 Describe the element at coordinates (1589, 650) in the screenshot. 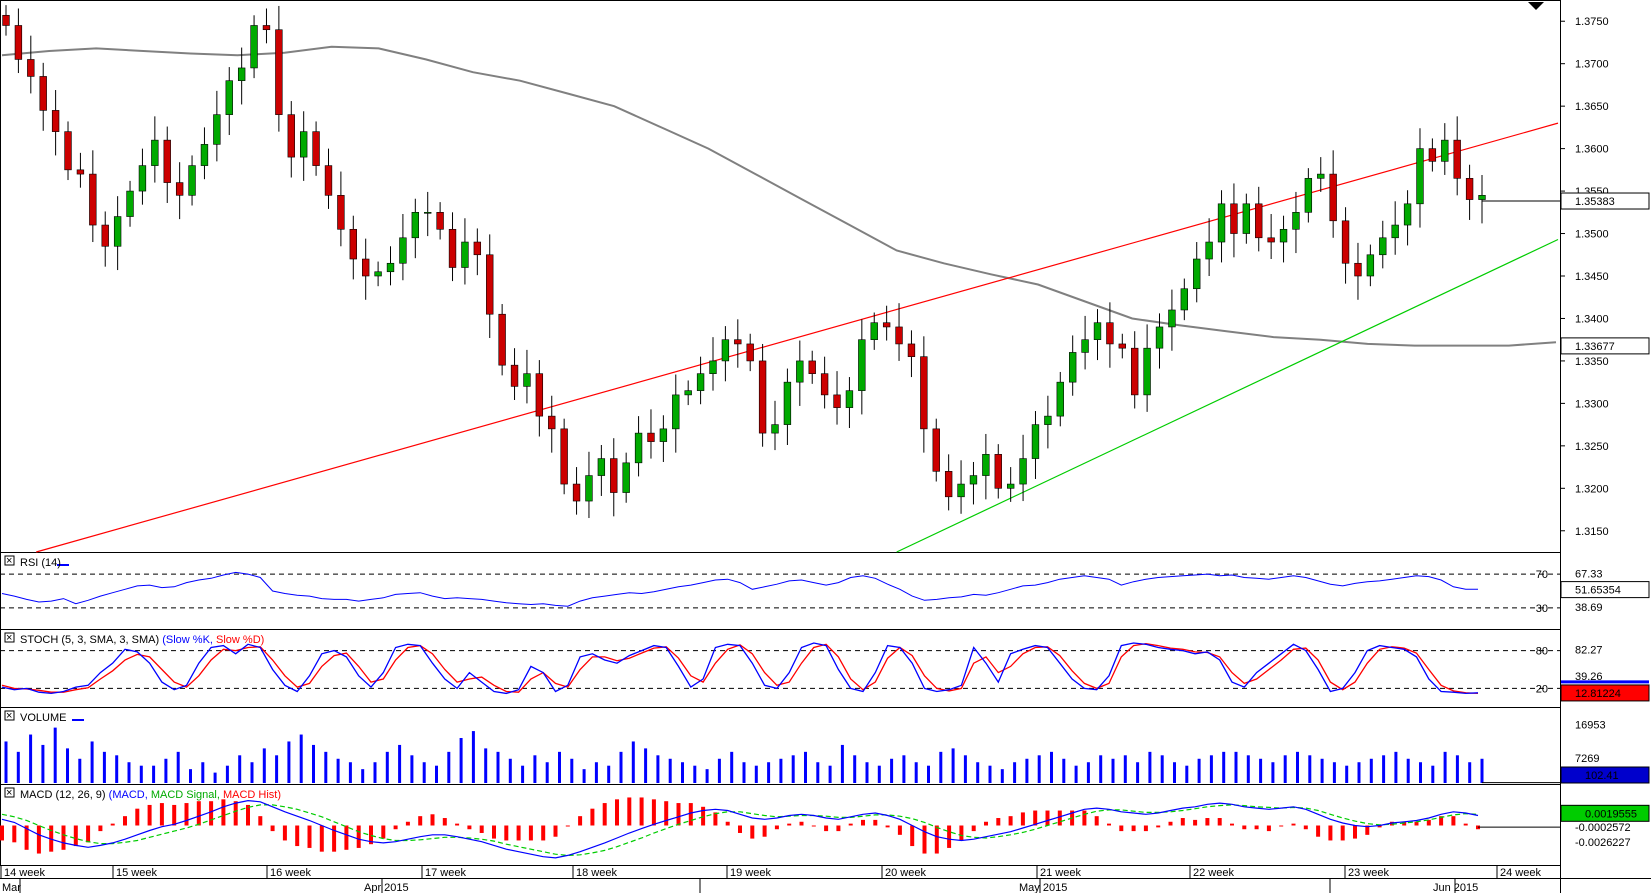

I see `stoch-label-high: 82.27` at that location.